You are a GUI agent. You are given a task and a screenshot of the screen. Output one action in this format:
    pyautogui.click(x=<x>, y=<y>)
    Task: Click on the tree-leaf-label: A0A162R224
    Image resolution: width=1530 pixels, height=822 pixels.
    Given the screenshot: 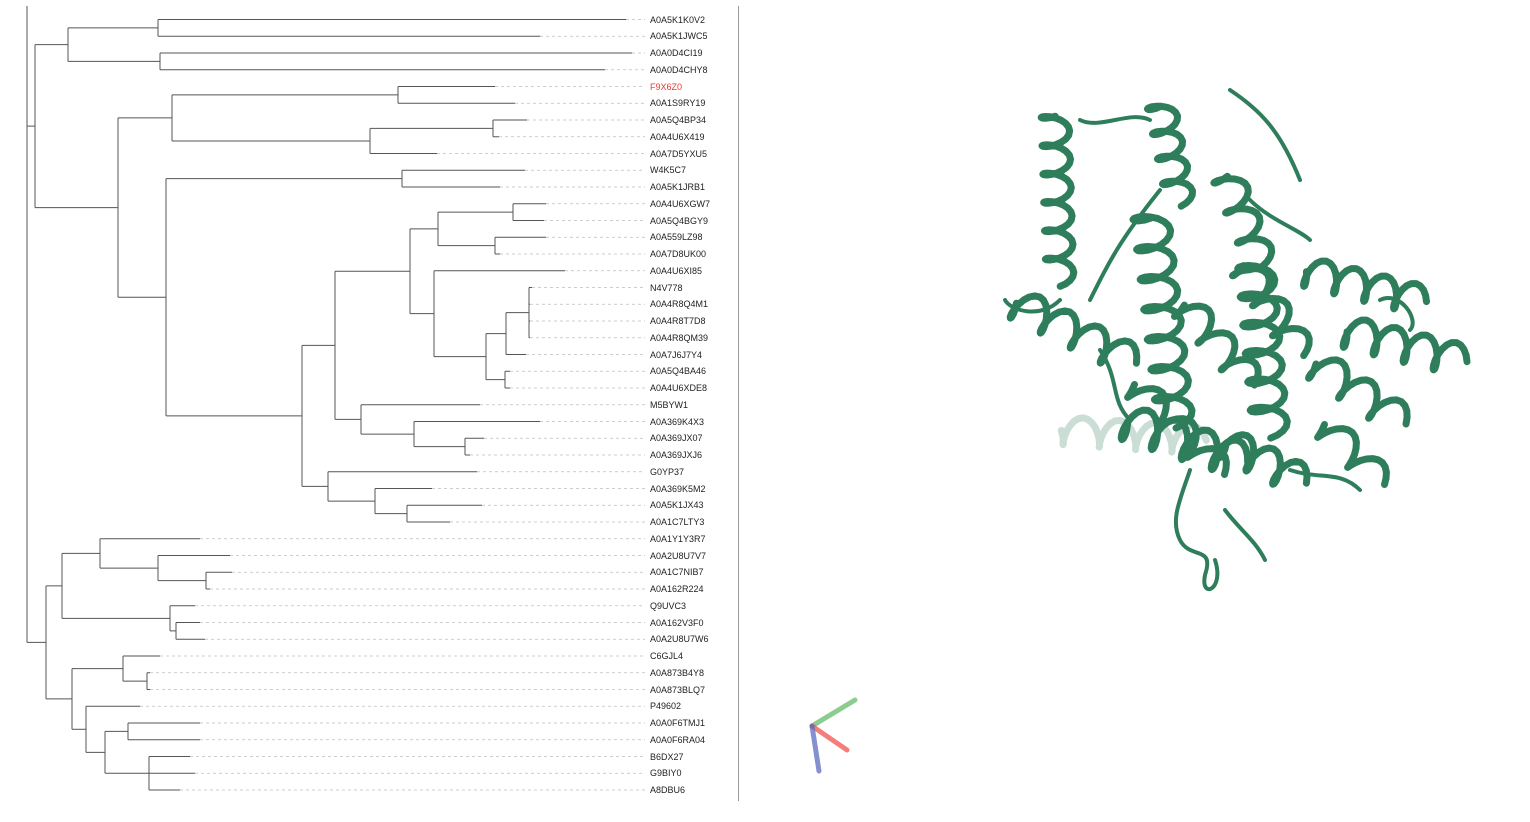 What is the action you would take?
    pyautogui.click(x=677, y=589)
    